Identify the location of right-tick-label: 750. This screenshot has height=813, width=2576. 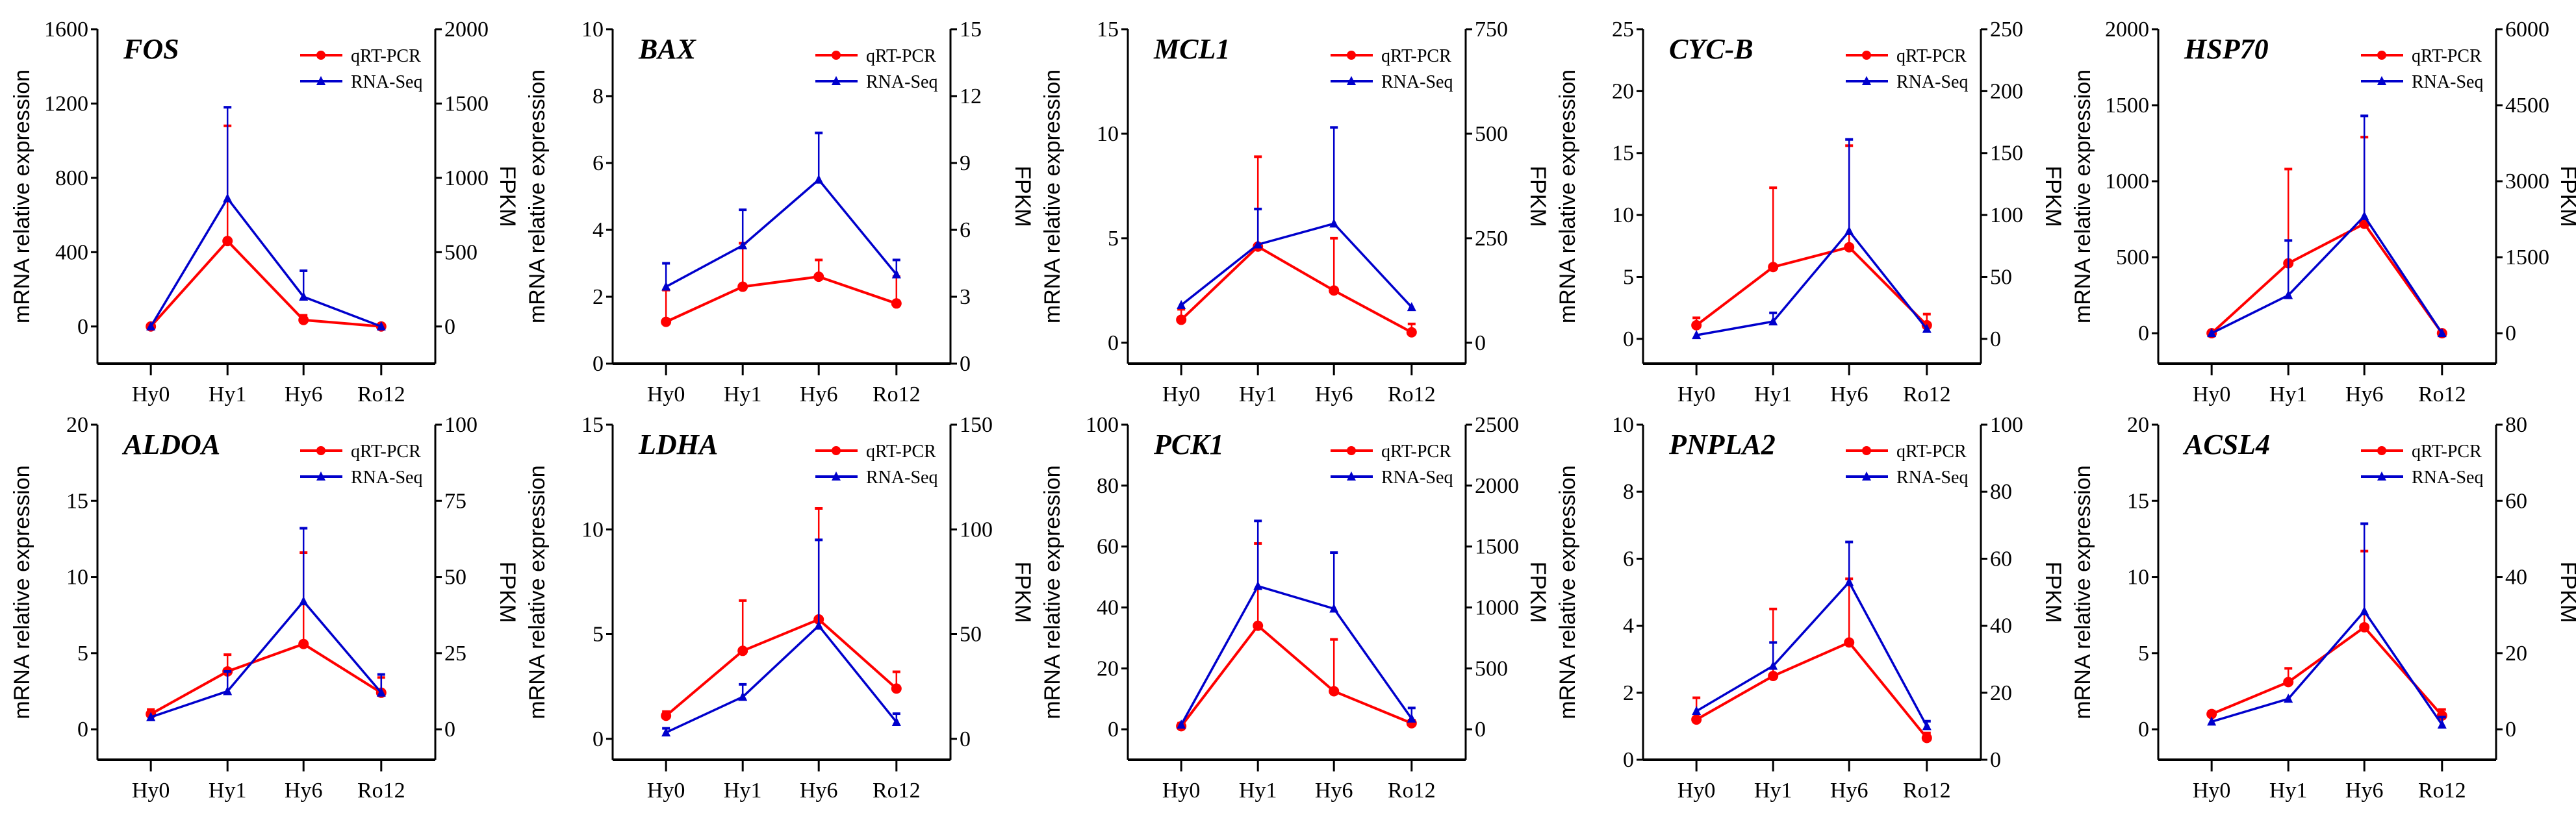
(1491, 30).